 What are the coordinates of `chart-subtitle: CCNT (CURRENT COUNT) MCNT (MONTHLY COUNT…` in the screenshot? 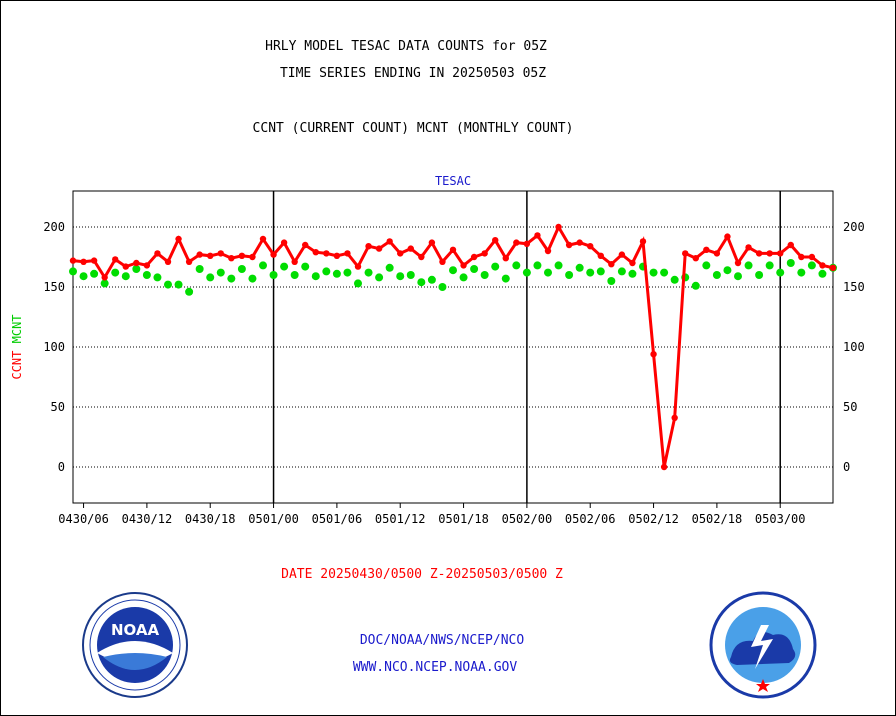 It's located at (413, 128).